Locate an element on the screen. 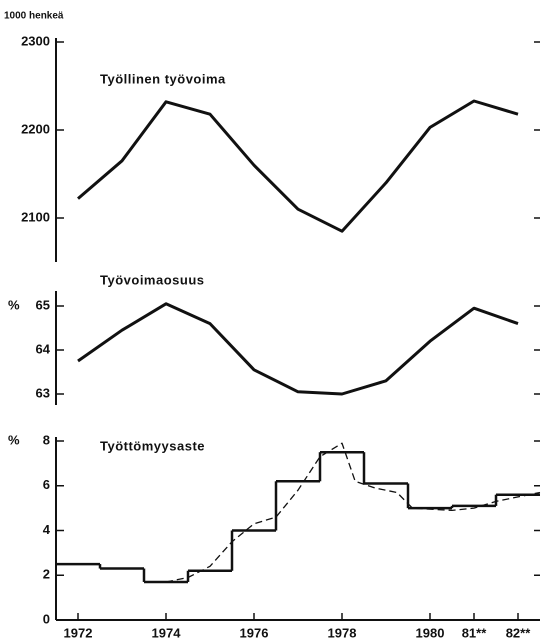 The width and height of the screenshot is (545, 642). y-tick-label: 2200 is located at coordinates (35, 128).